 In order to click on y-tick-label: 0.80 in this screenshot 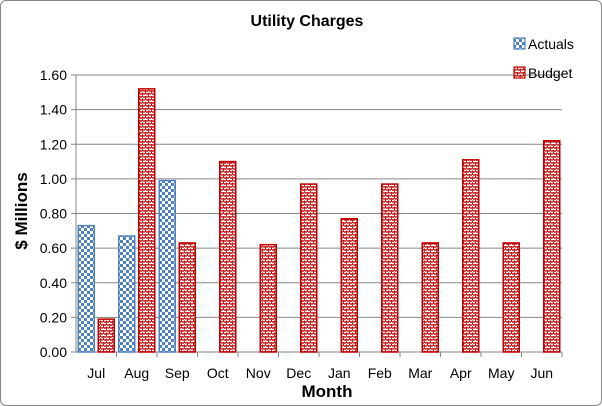, I will do `click(53, 214)`.